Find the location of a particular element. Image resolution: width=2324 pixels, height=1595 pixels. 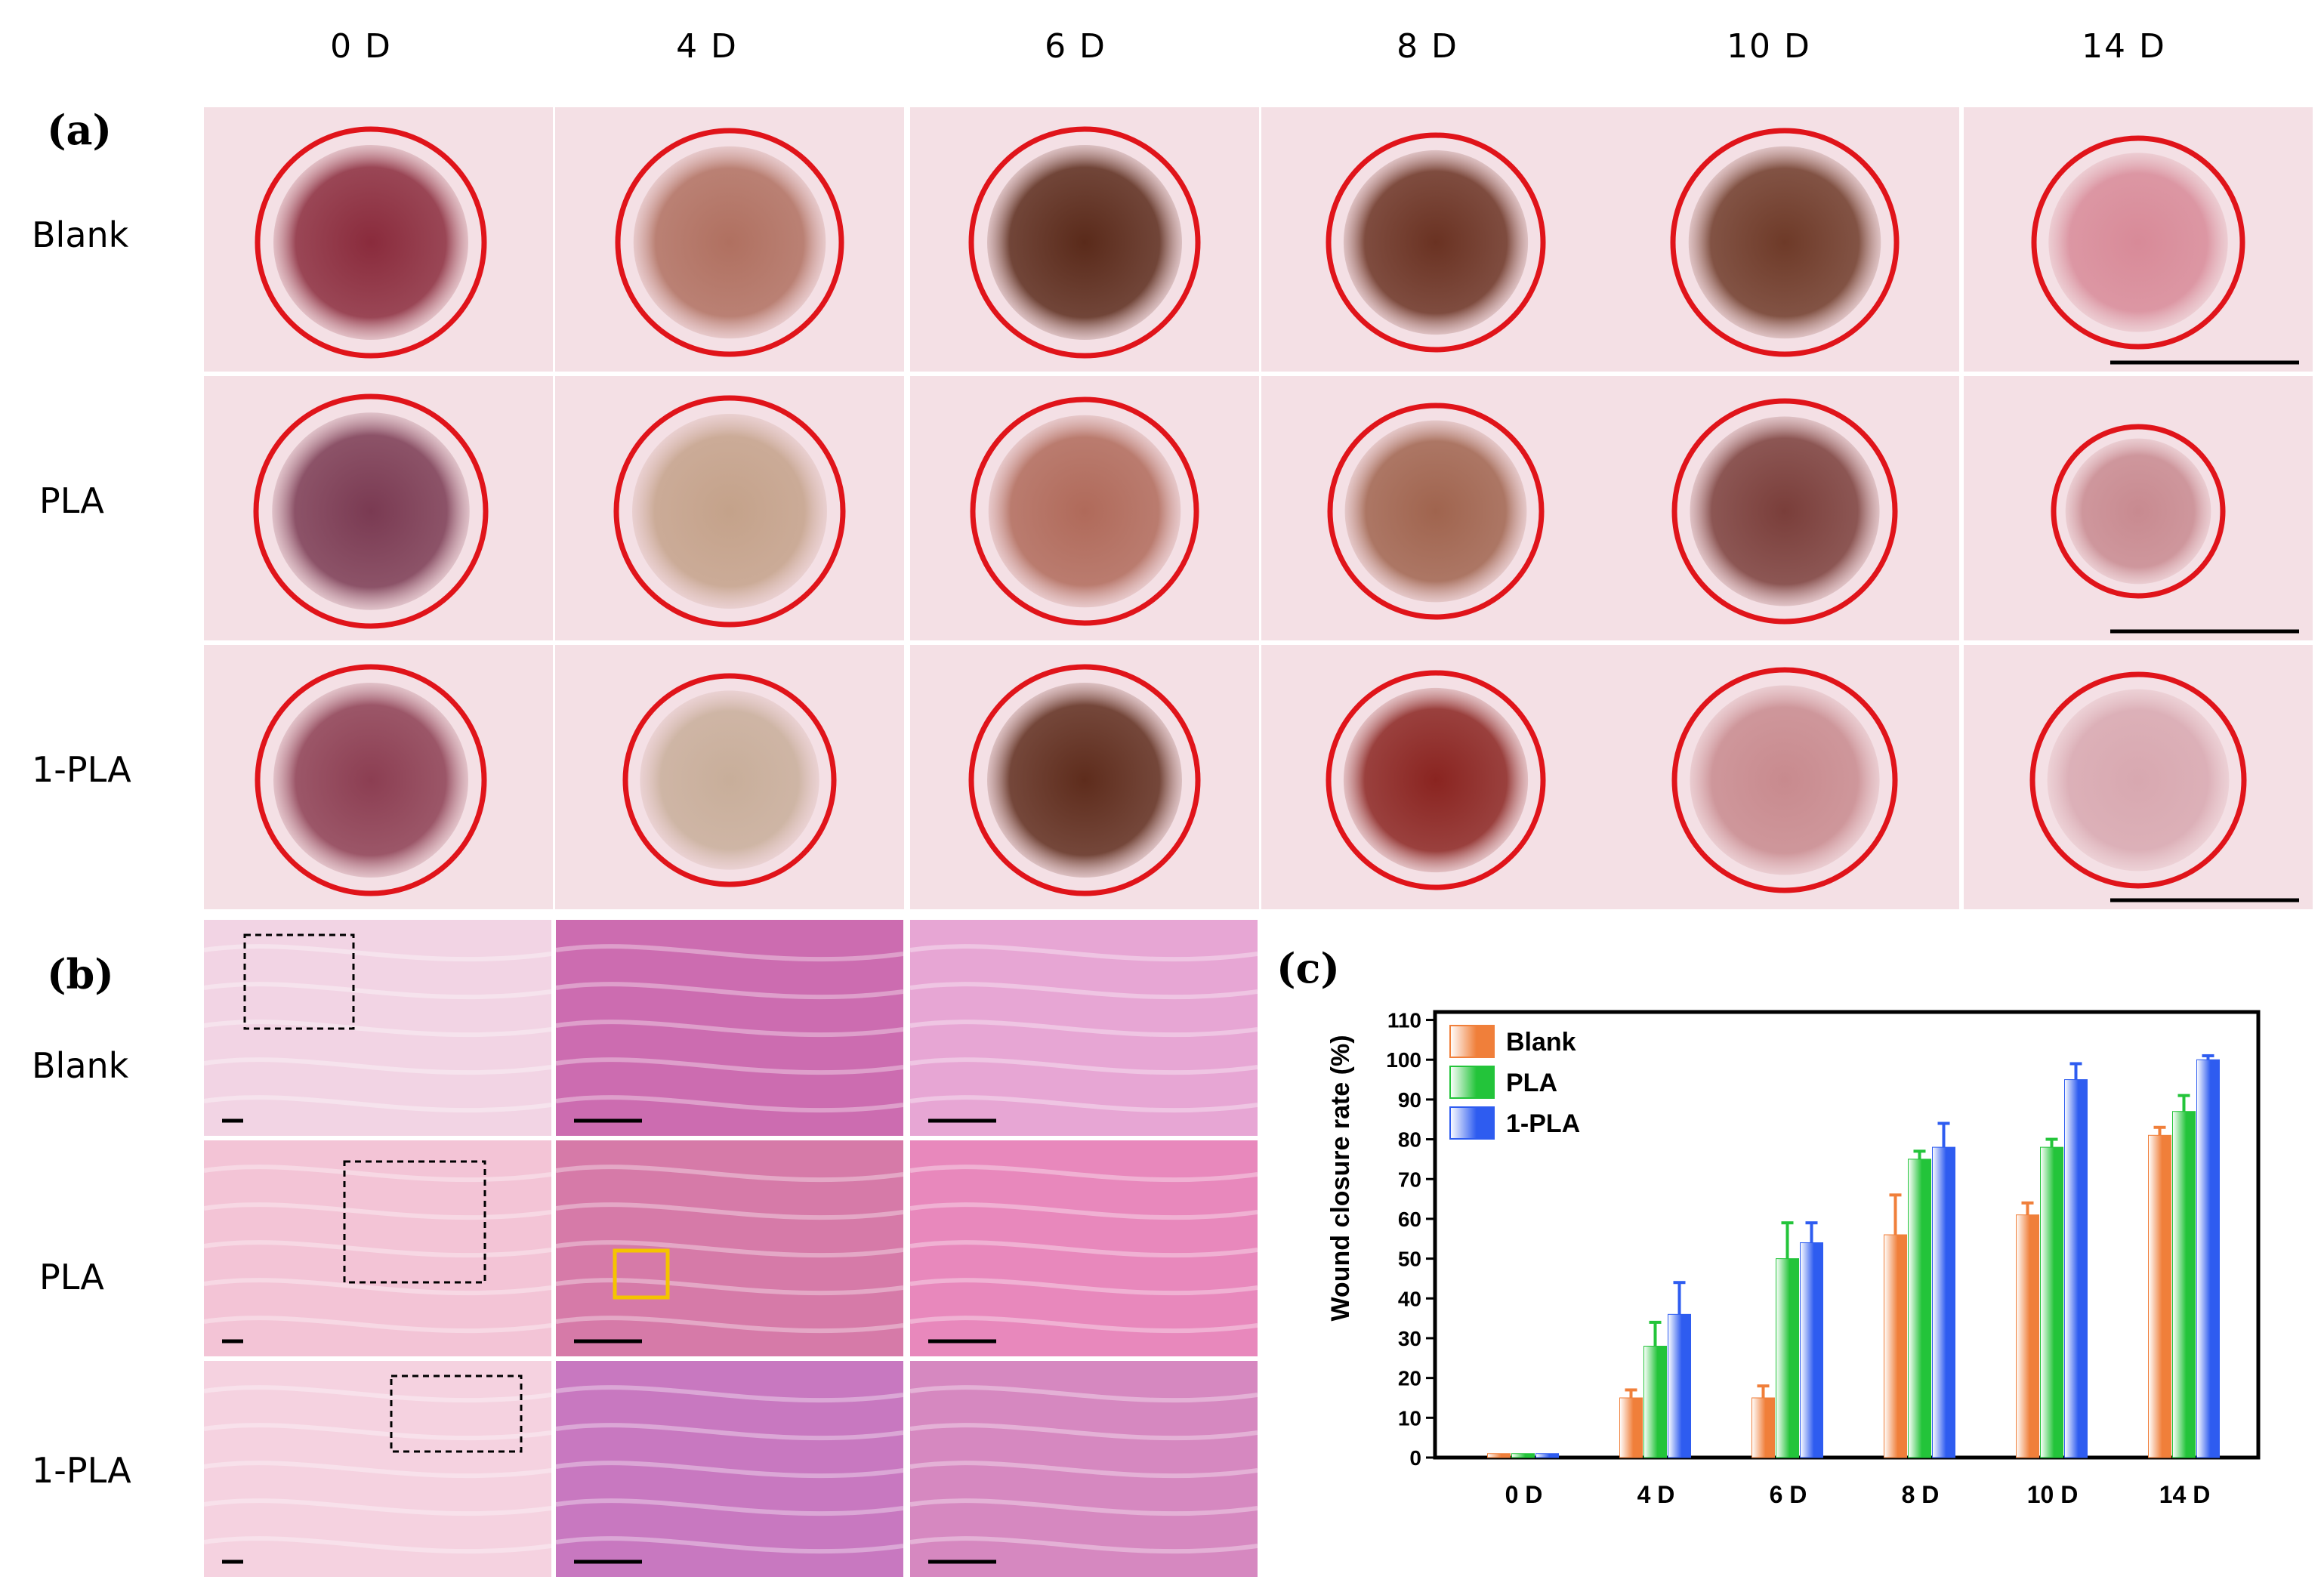

day-label-4: 4 D is located at coordinates (707, 47).